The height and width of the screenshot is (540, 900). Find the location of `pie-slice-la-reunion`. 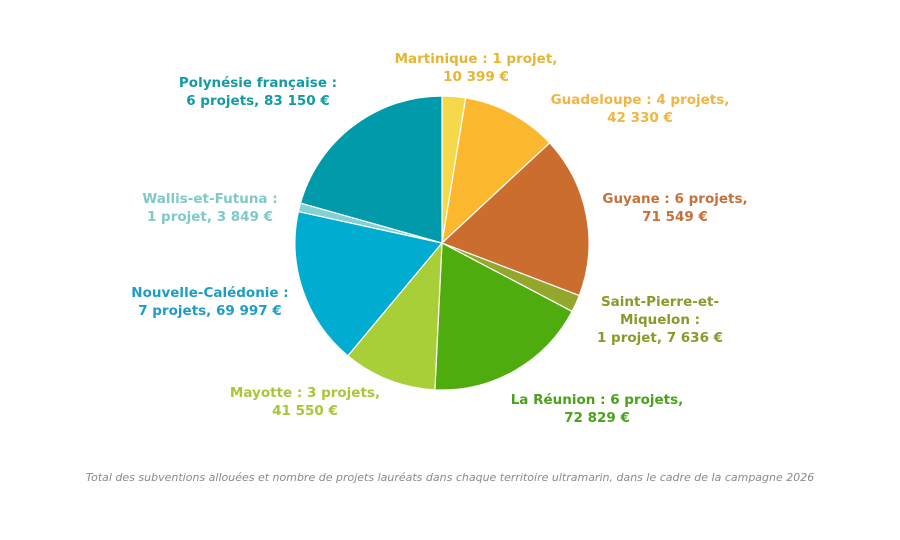

pie-slice-la-reunion is located at coordinates (503, 316).